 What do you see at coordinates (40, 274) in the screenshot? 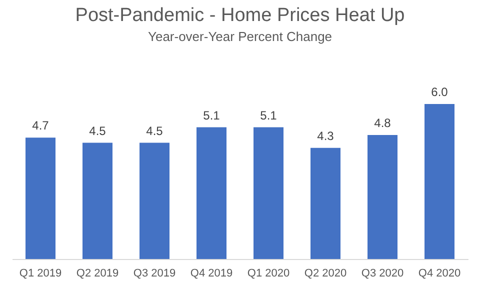
I see `x-tick-label: Q1 2019` at bounding box center [40, 274].